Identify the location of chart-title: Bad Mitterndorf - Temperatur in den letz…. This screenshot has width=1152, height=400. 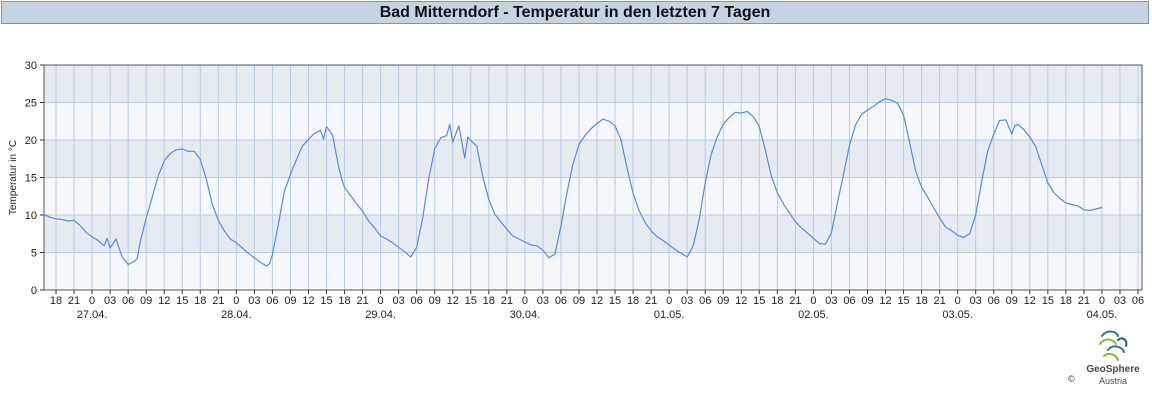
(575, 12).